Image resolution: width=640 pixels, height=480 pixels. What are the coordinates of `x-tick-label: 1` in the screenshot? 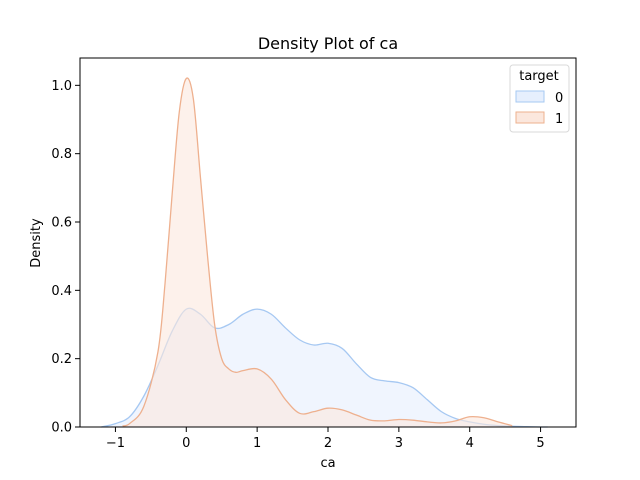 It's located at (257, 443).